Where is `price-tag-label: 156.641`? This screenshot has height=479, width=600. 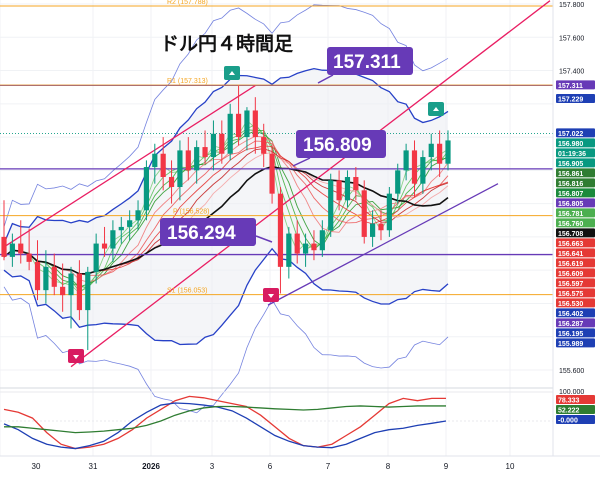 price-tag-label: 156.641 is located at coordinates (570, 254).